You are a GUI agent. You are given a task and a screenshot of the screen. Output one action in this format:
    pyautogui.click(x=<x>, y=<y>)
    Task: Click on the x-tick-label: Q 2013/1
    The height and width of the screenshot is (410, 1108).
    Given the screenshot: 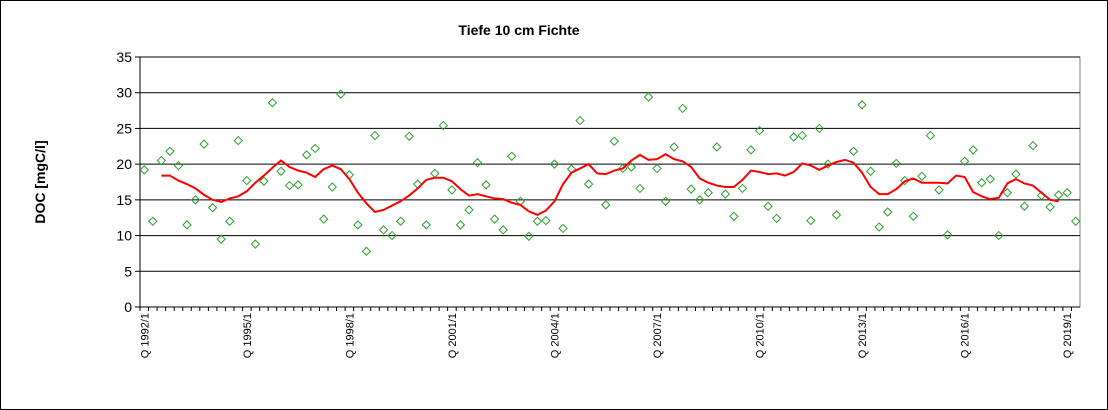 What is the action you would take?
    pyautogui.click(x=863, y=335)
    